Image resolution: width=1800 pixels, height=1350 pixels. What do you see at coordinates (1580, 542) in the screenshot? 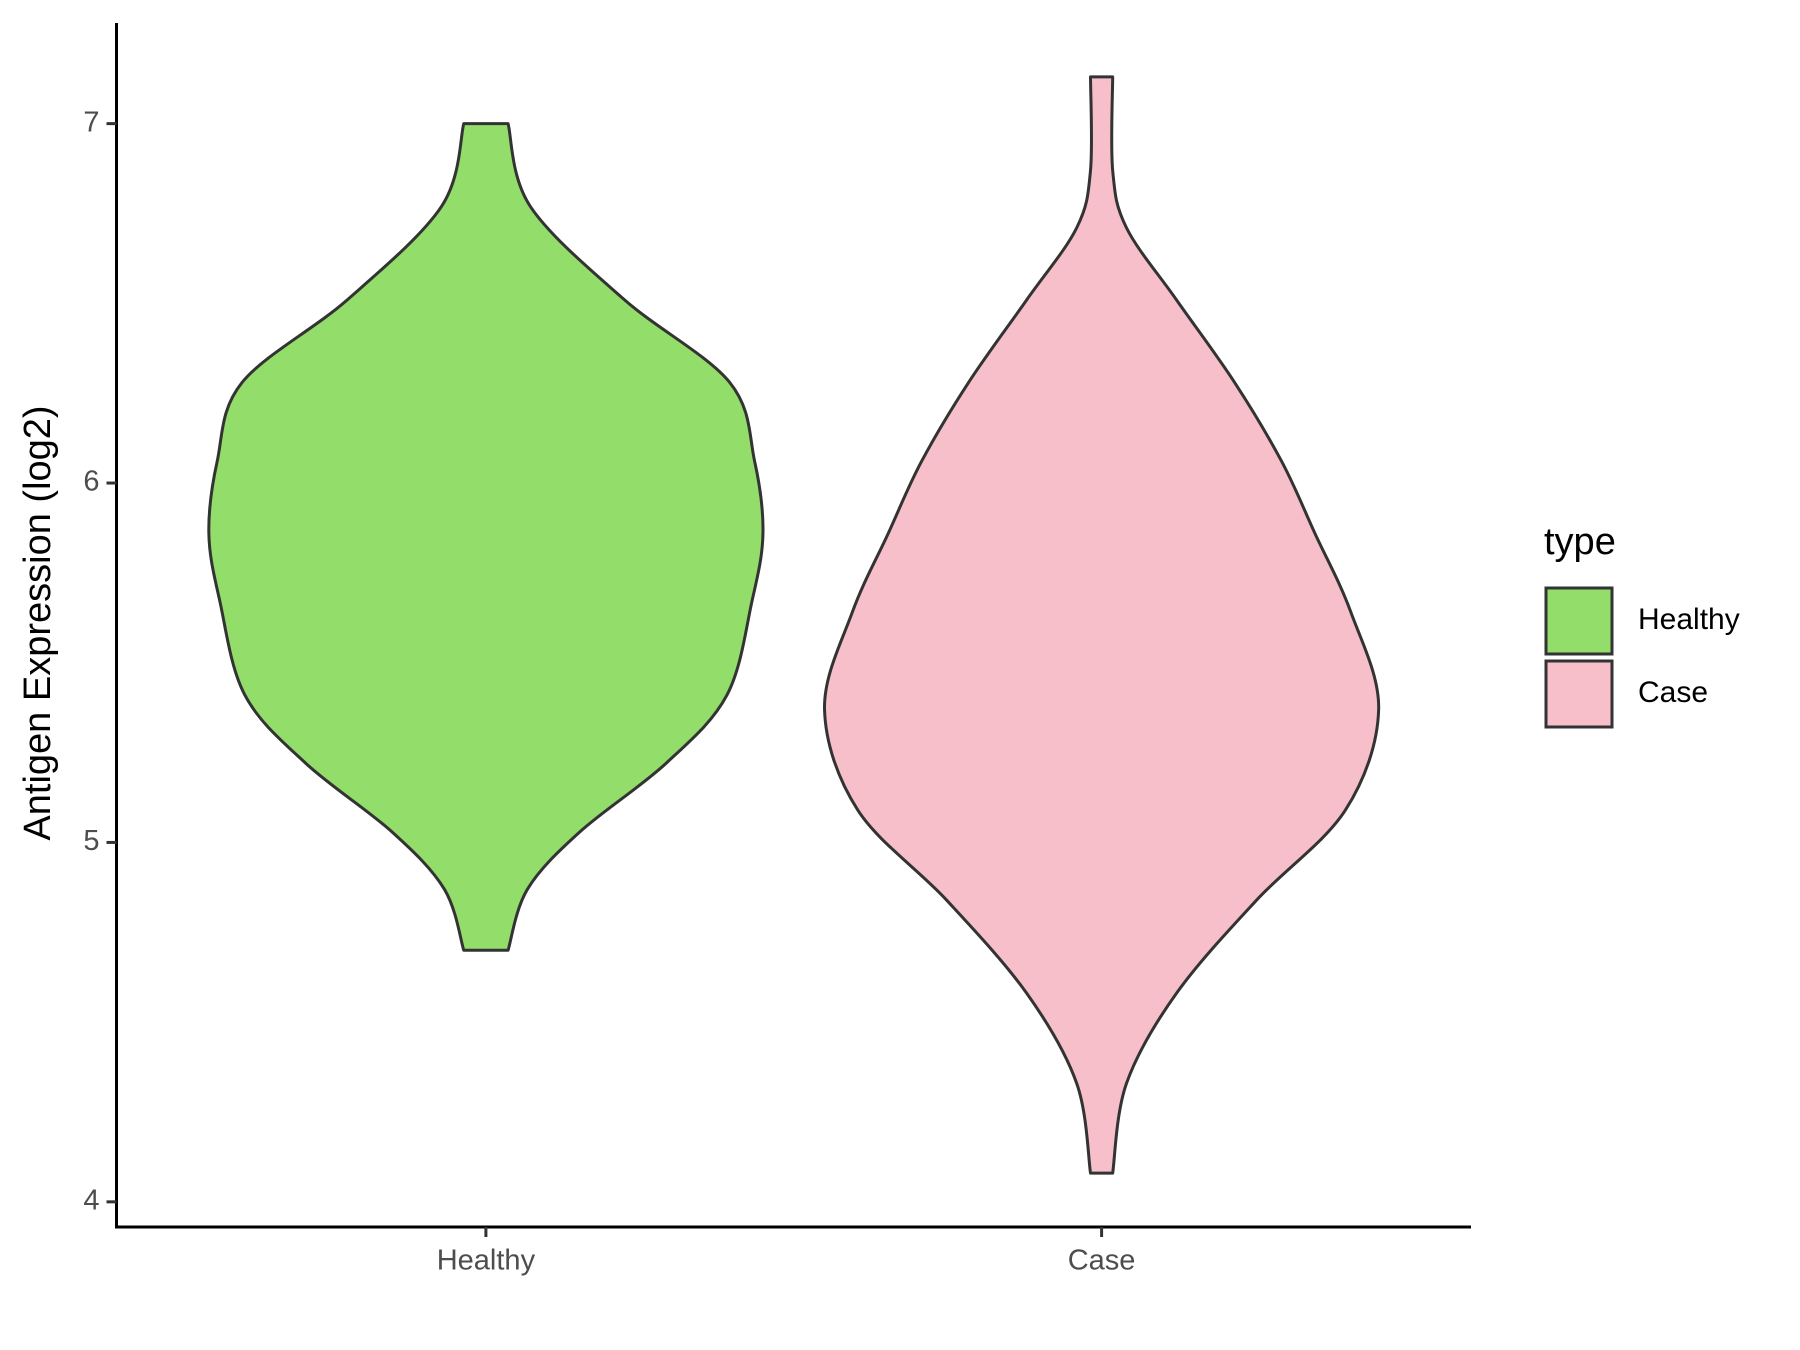
I see `legend-title: type` at bounding box center [1580, 542].